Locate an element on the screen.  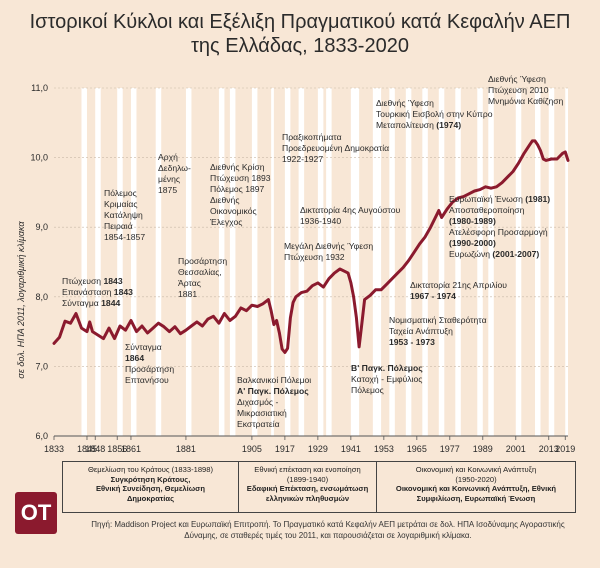
annotation-1-line-2: Κατάληψη is located at coordinates (123, 215).